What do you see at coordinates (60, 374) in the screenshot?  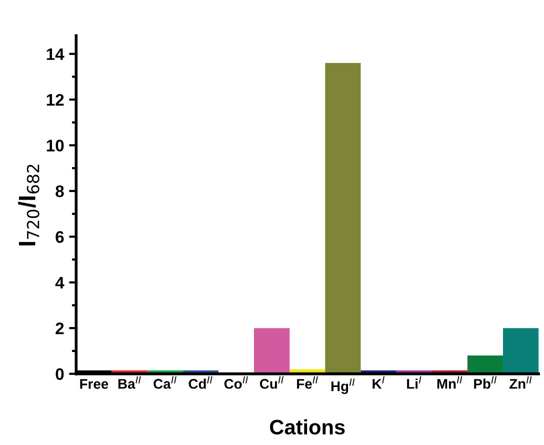 I see `y-tick-label: 0` at bounding box center [60, 374].